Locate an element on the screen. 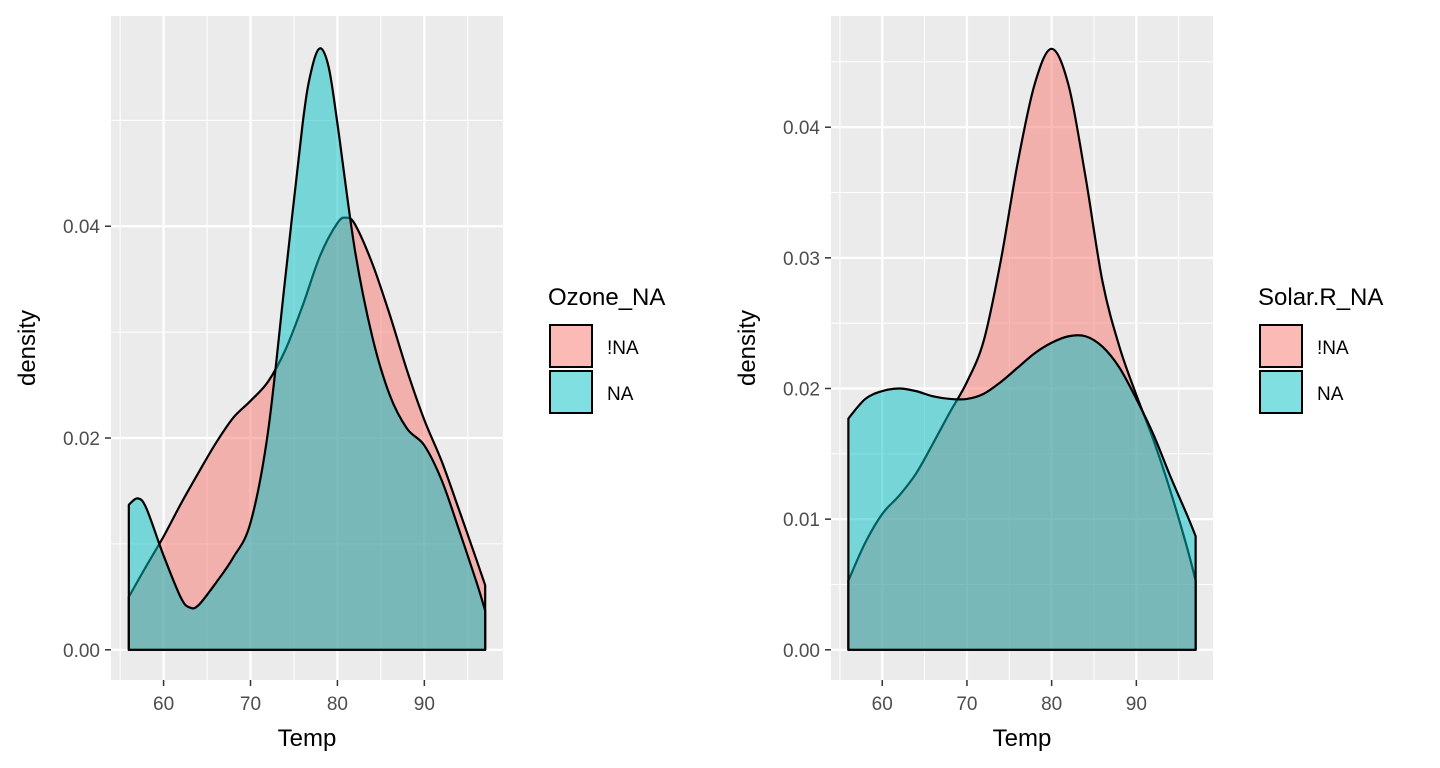 The image size is (1440, 768). legend: Ozone_NA !NA NA is located at coordinates (606, 349).